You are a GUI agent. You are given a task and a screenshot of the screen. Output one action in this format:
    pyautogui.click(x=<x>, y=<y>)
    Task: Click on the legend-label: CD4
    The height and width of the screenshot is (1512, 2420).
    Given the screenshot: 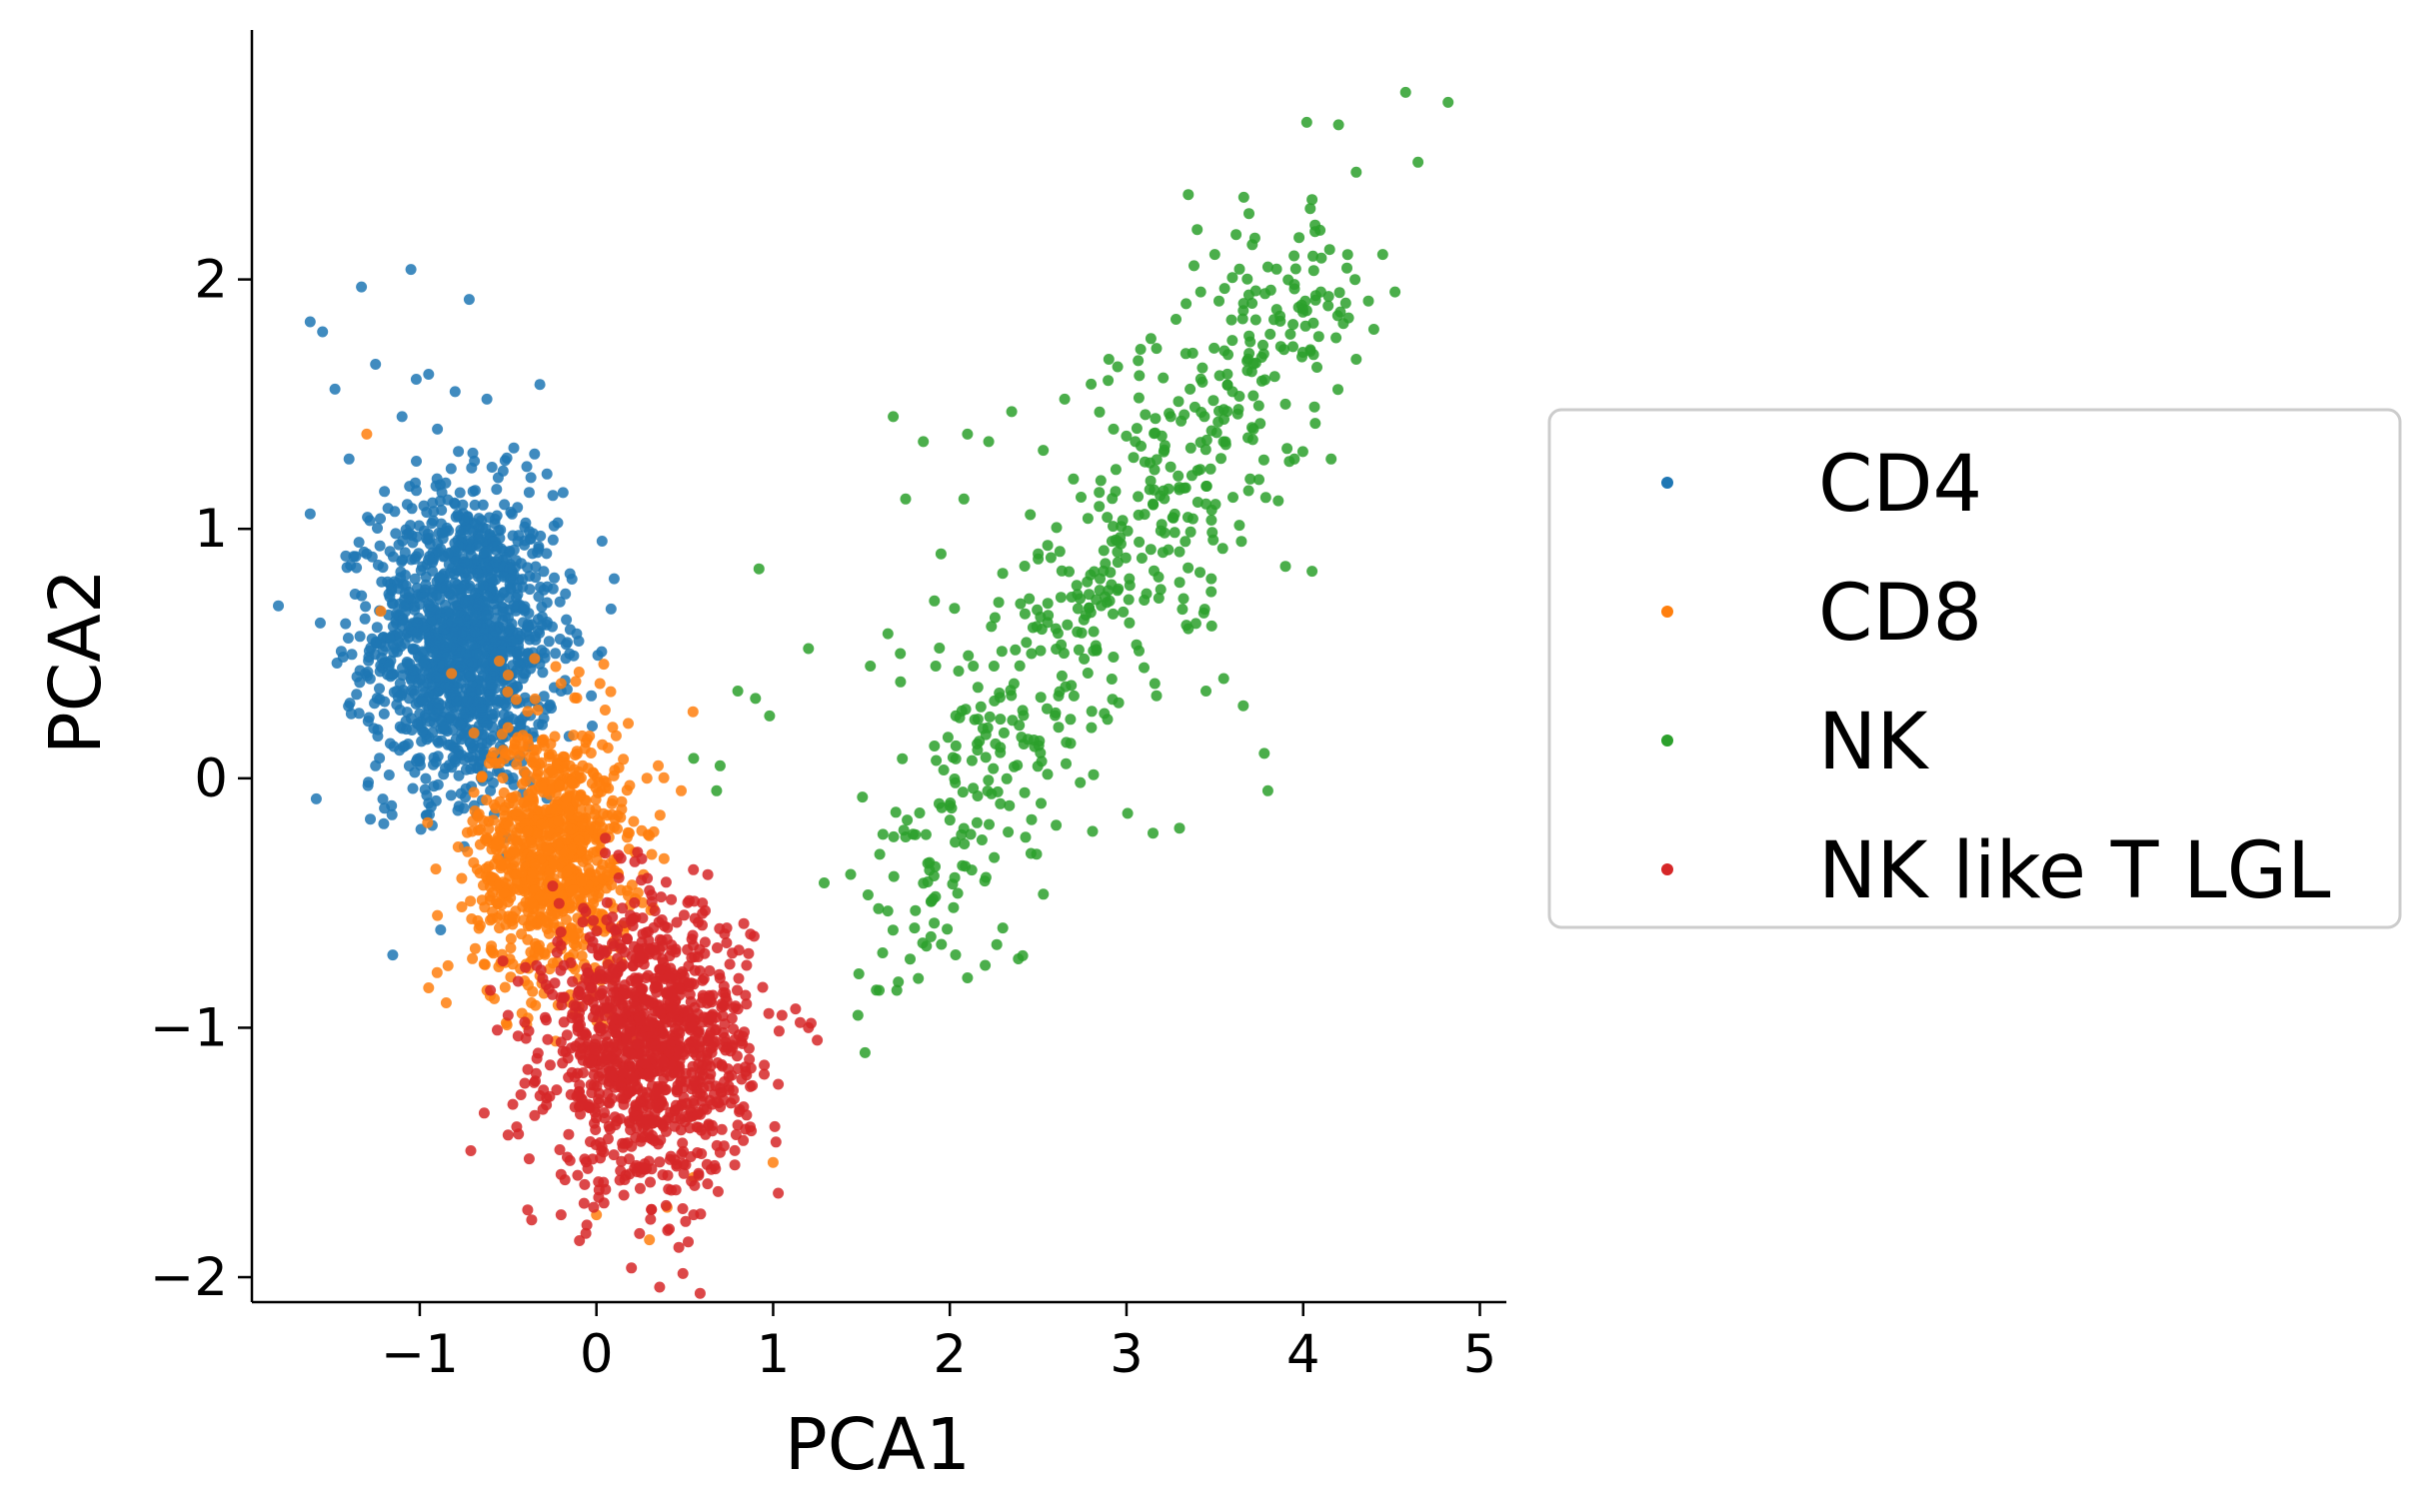 What is the action you would take?
    pyautogui.click(x=1900, y=485)
    